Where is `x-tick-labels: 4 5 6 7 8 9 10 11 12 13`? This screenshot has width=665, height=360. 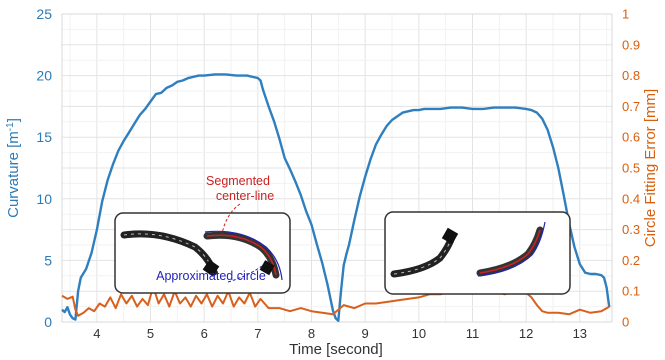
x-tick-labels: 4 5 6 7 8 9 10 11 12 13 is located at coordinates (340, 333).